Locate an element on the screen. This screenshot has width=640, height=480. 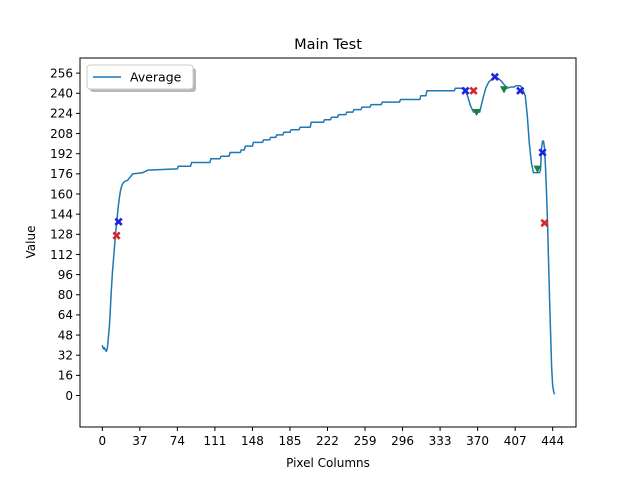
x-tick-label: 407 is located at coordinates (515, 441).